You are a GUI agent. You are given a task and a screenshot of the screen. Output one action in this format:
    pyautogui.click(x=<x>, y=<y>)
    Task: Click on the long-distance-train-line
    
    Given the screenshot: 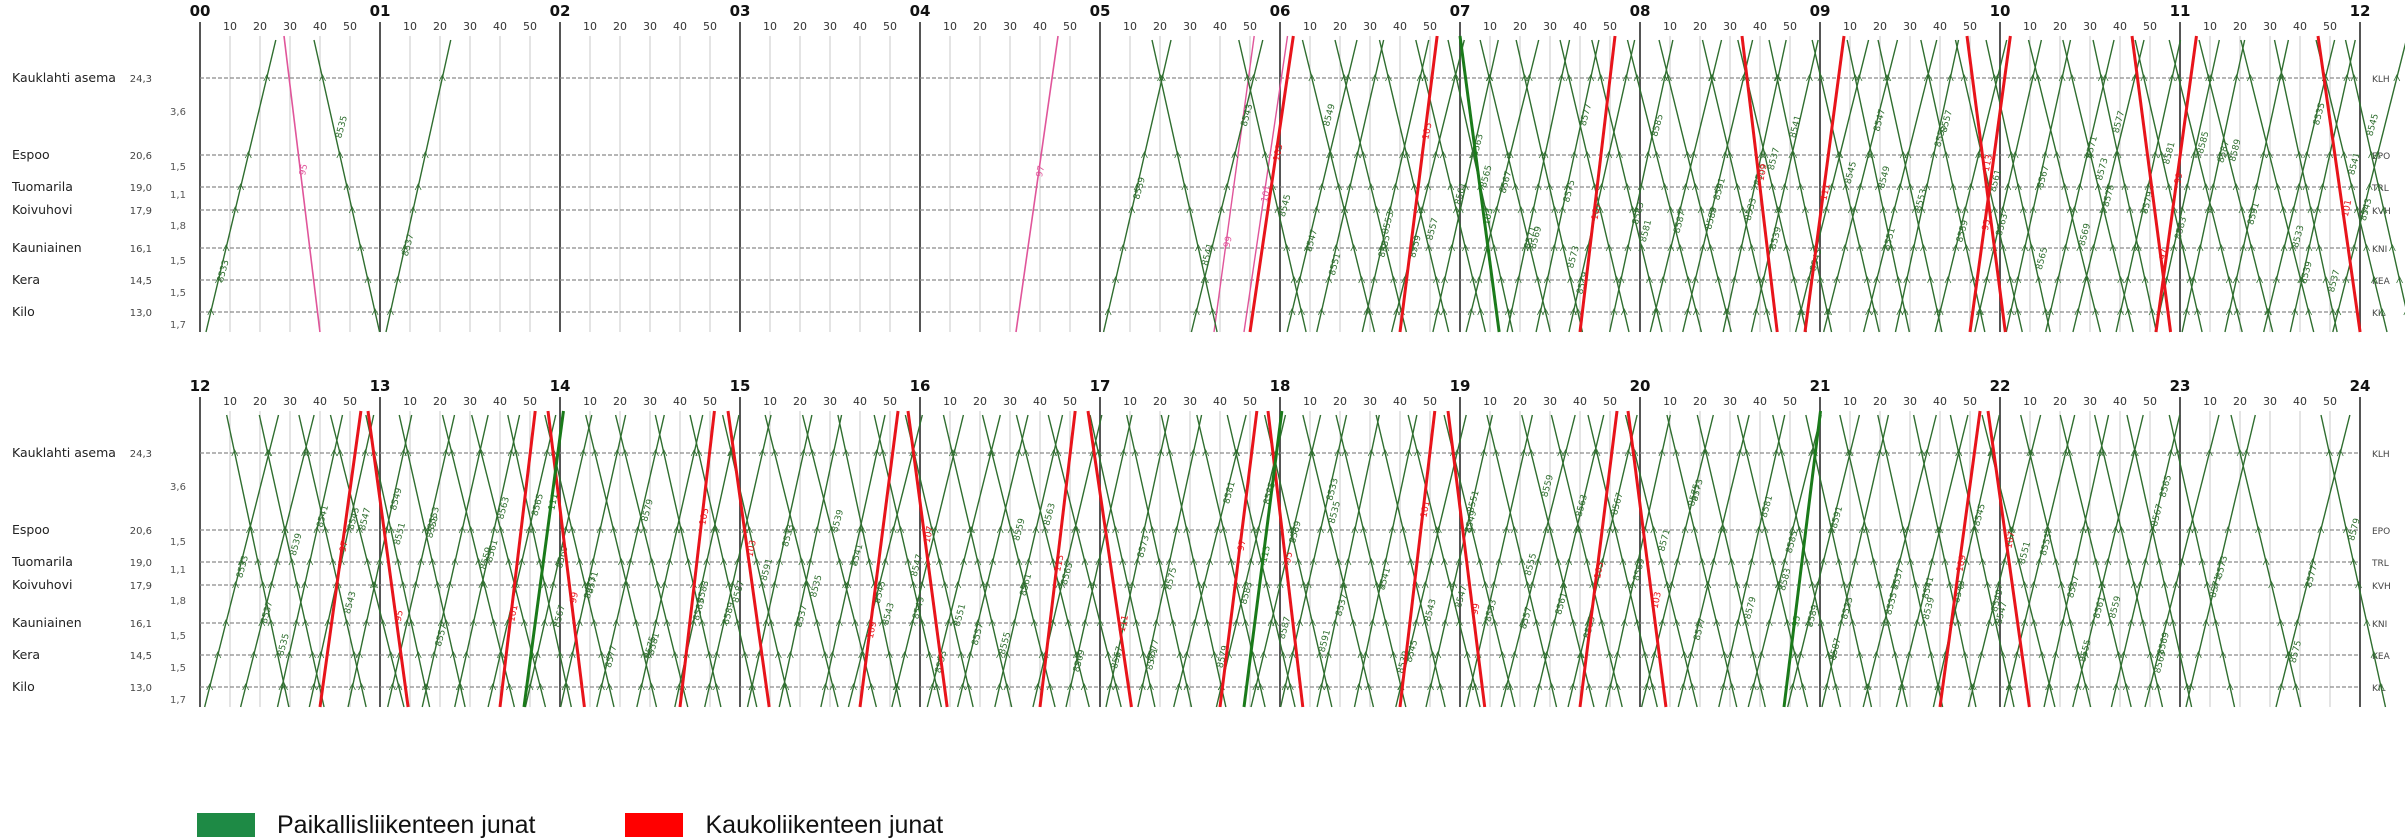 What is the action you would take?
    pyautogui.click(x=2008, y=559)
    